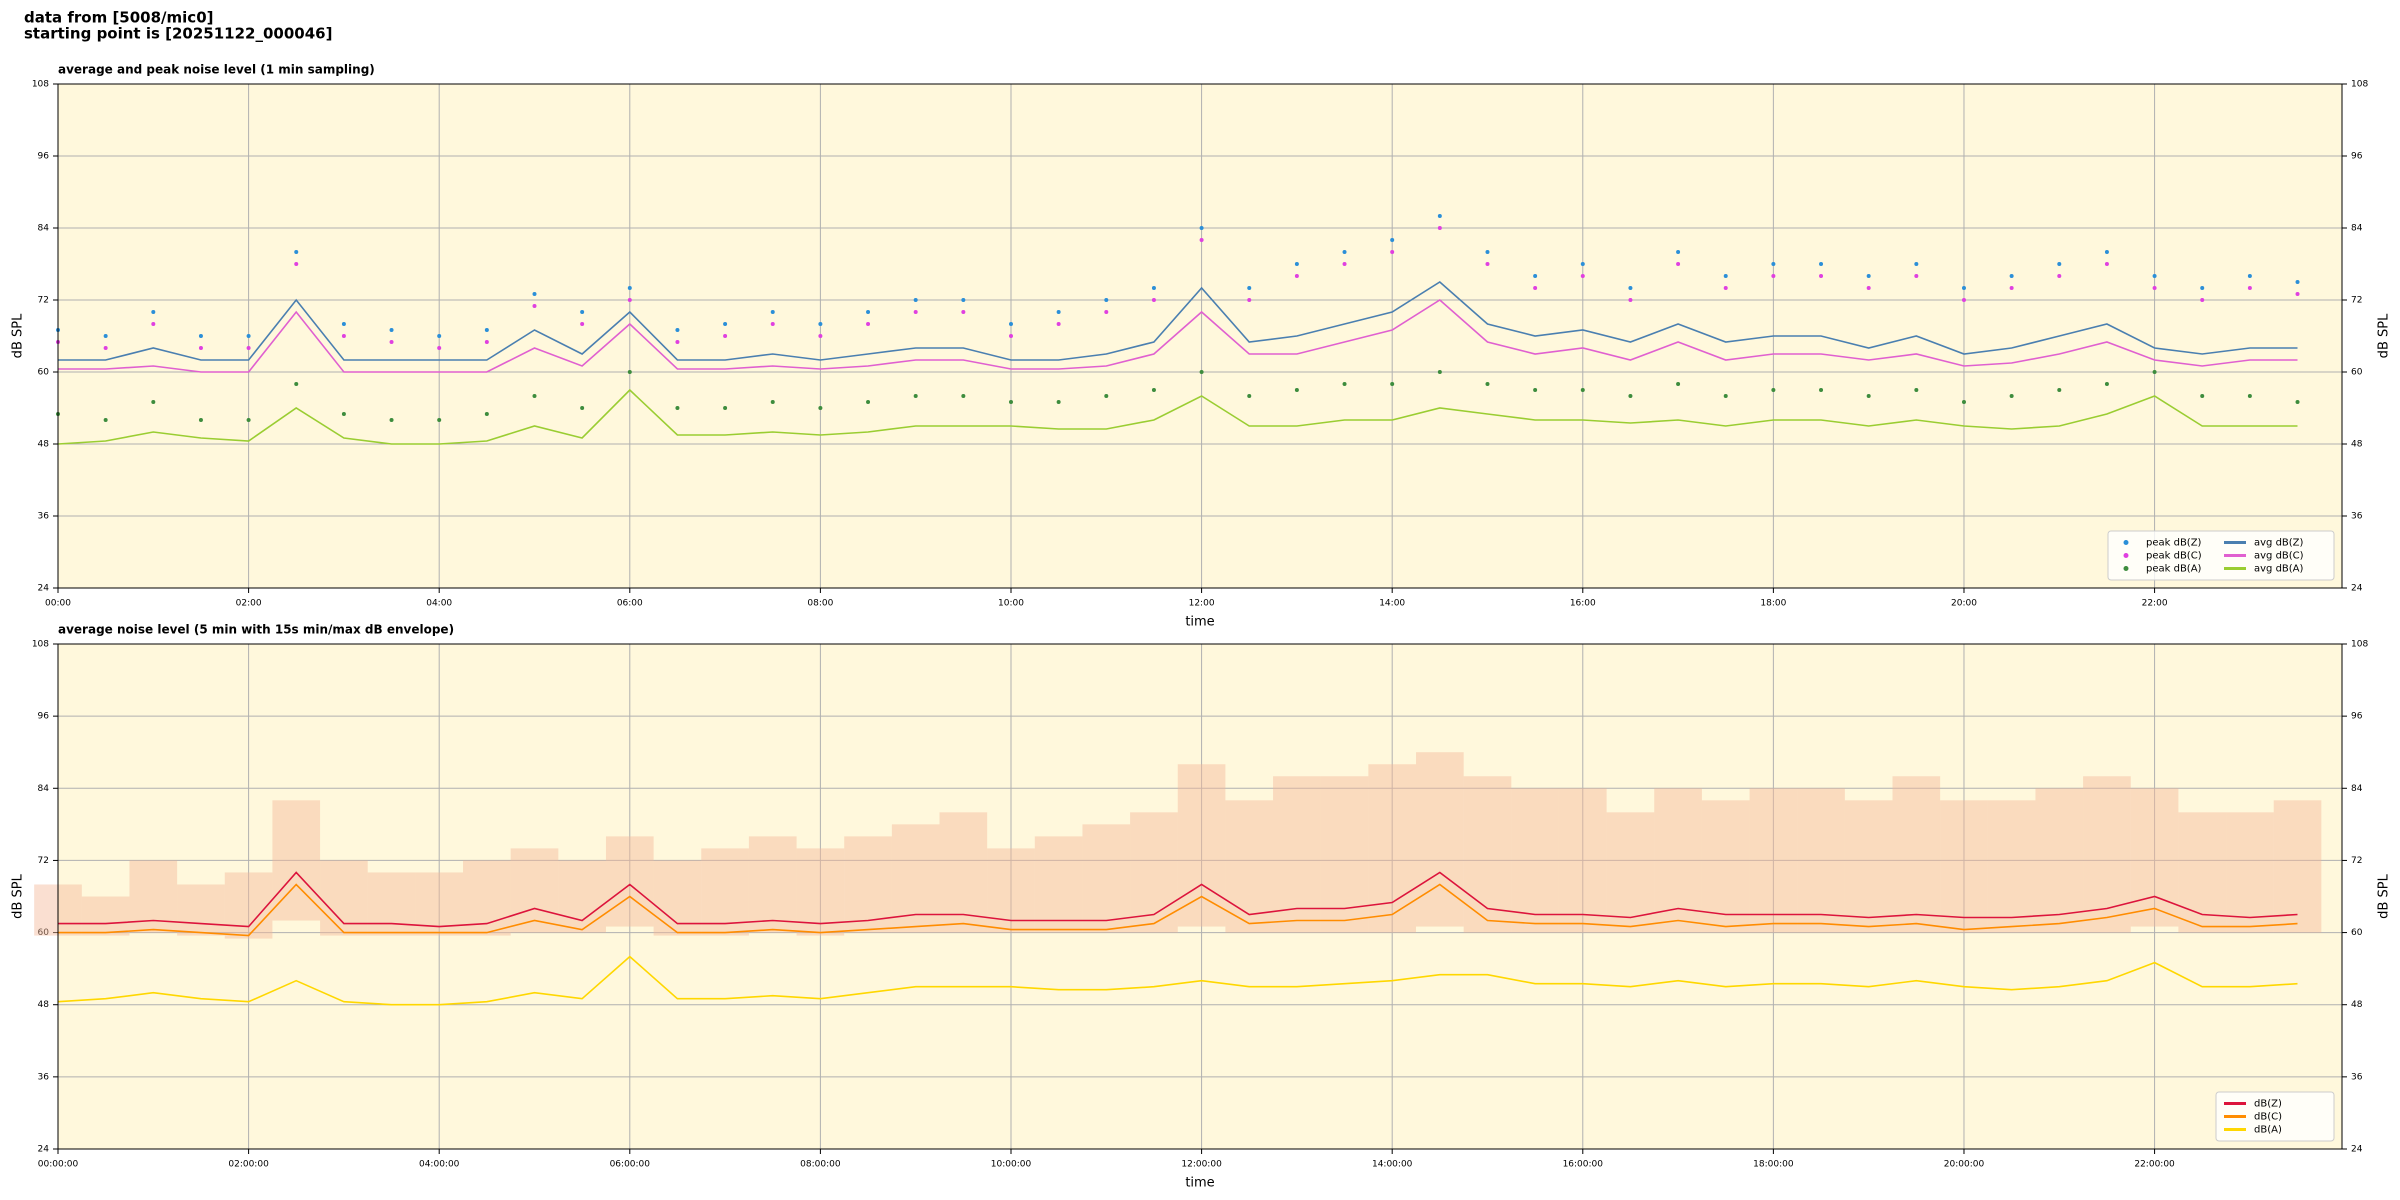 Image resolution: width=2400 pixels, height=1200 pixels. Describe the element at coordinates (40, 645) in the screenshot. I see `y-tick-label: 108` at that location.